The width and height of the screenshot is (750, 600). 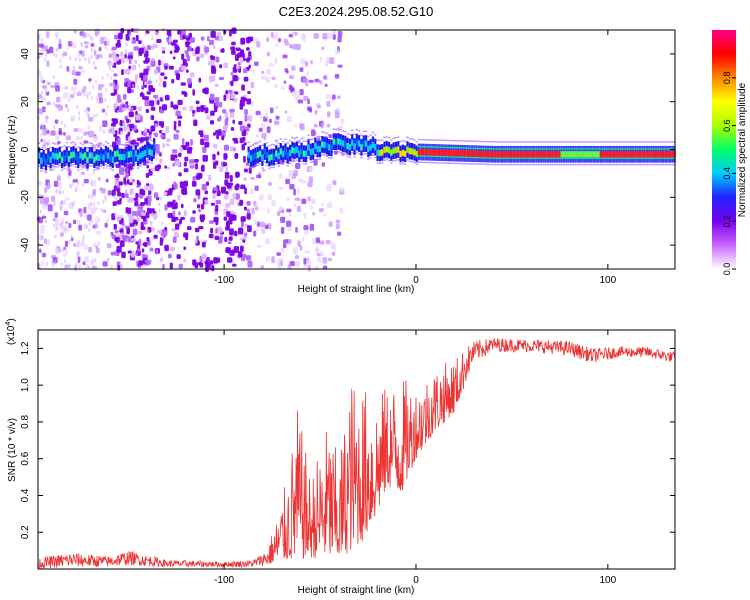 What do you see at coordinates (224, 280) in the screenshot?
I see `spectrogram-xtick-label: -100` at bounding box center [224, 280].